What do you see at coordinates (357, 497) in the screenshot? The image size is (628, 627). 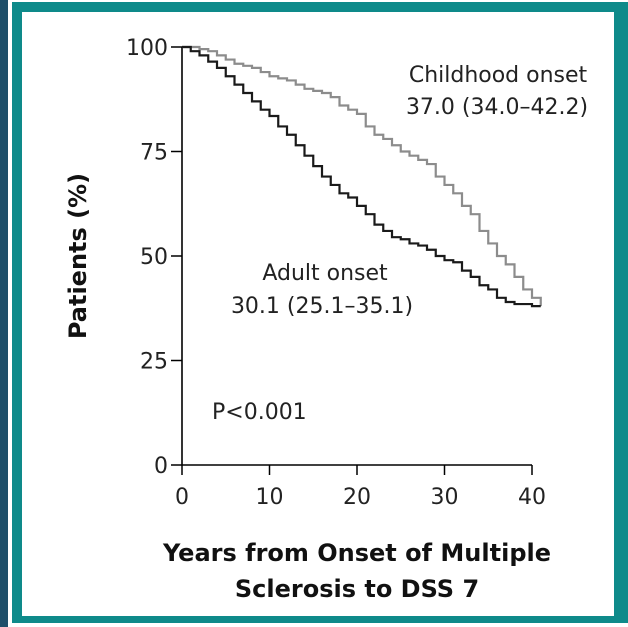 I see `x-tick-label: 20` at bounding box center [357, 497].